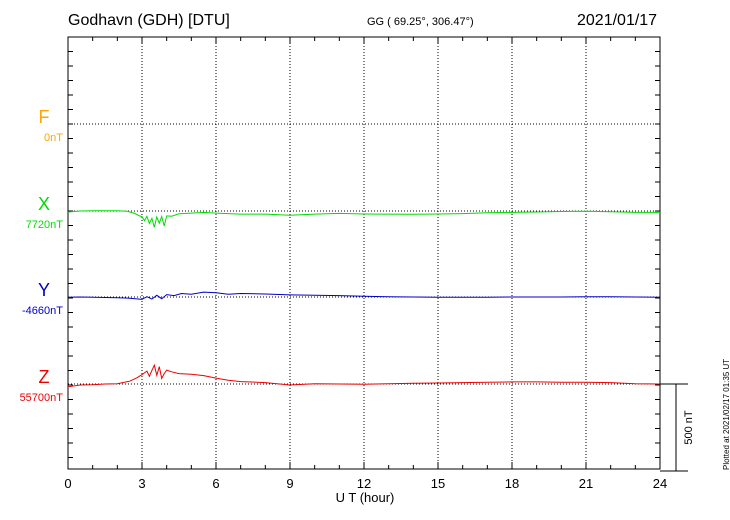 This screenshot has height=520, width=730. I want to click on trace-name-f: F, so click(44, 117).